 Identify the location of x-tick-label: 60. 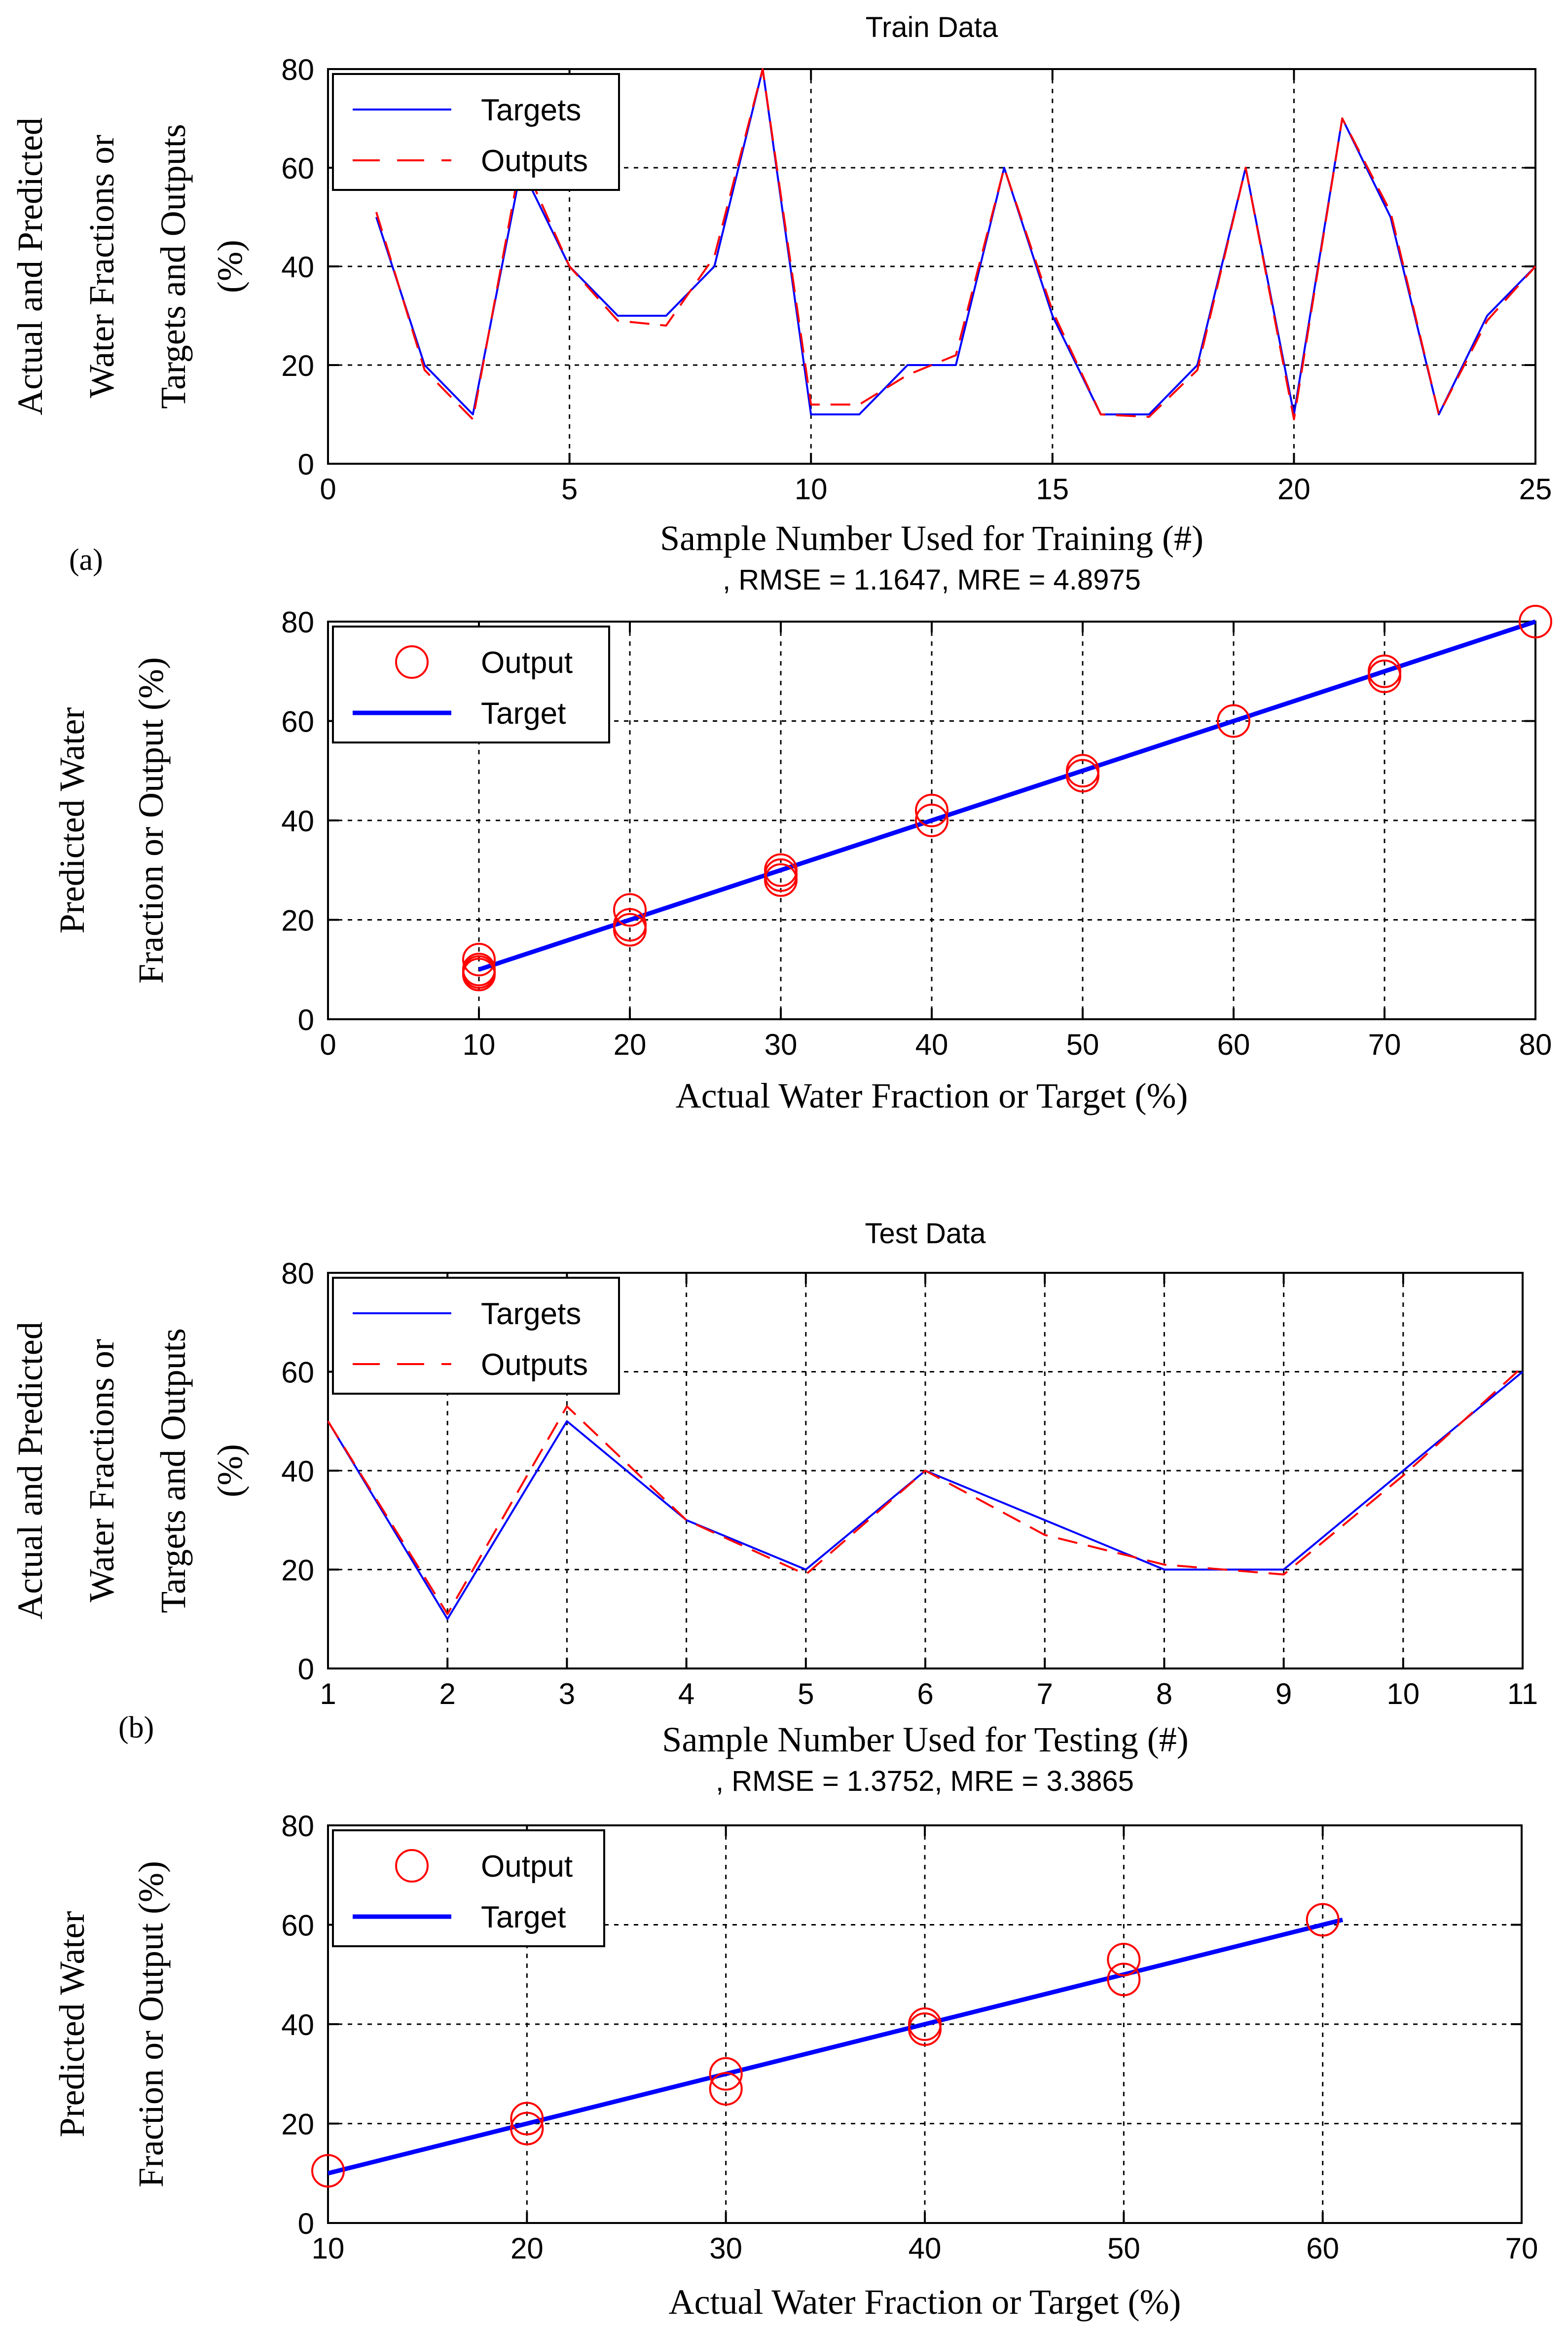
(1322, 2248).